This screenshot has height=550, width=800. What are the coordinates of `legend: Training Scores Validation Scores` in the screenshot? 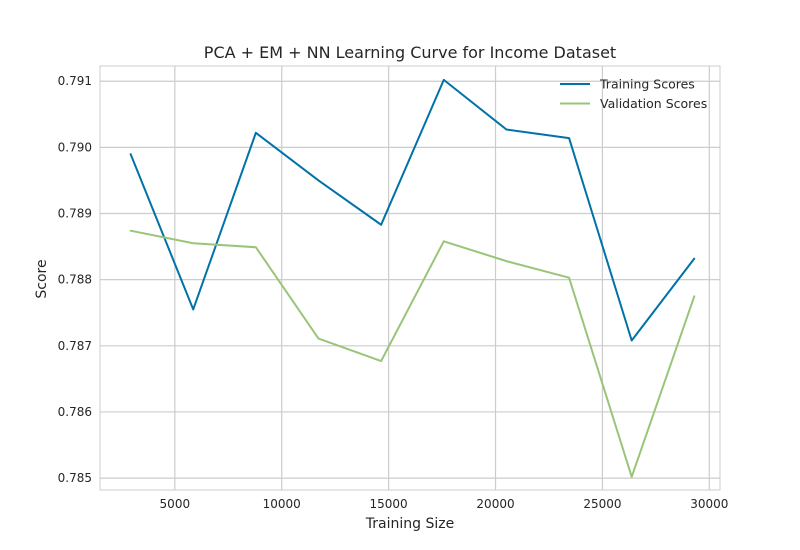 It's located at (633, 94).